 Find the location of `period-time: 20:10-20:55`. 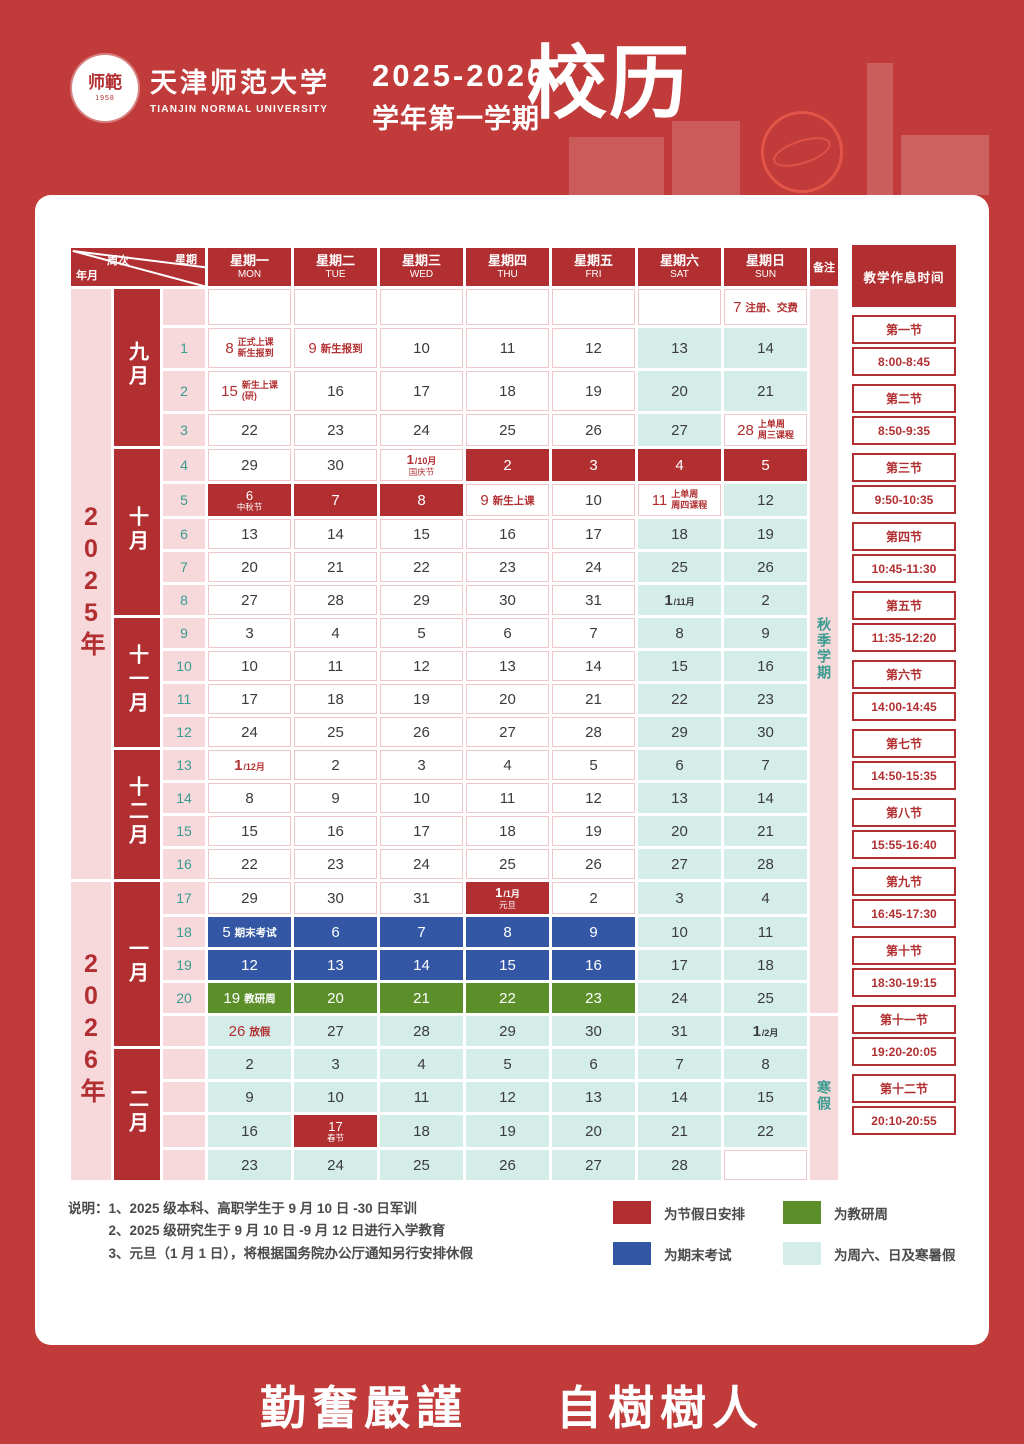

period-time: 20:10-20:55 is located at coordinates (904, 1120).